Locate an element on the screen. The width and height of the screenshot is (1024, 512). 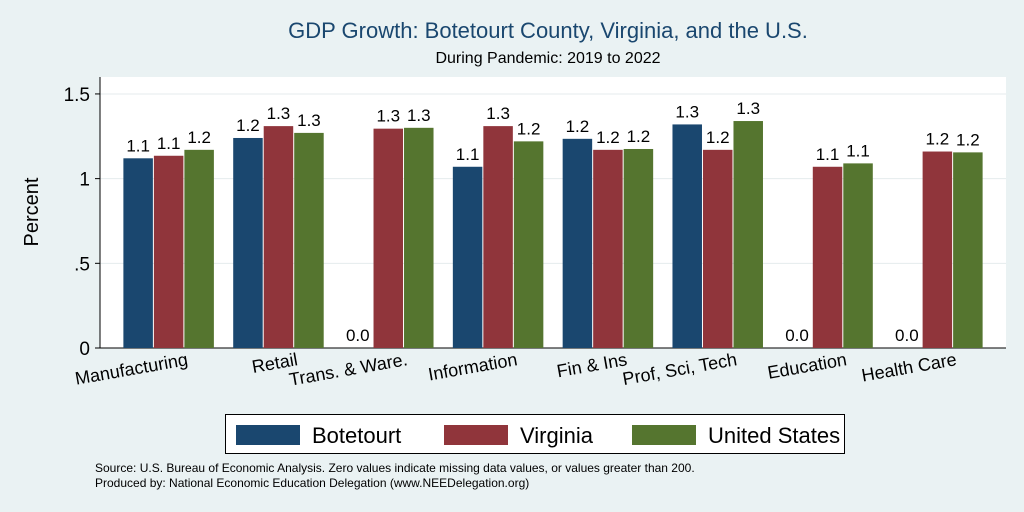
x-tick-label: Fin & Ins is located at coordinates (591, 365).